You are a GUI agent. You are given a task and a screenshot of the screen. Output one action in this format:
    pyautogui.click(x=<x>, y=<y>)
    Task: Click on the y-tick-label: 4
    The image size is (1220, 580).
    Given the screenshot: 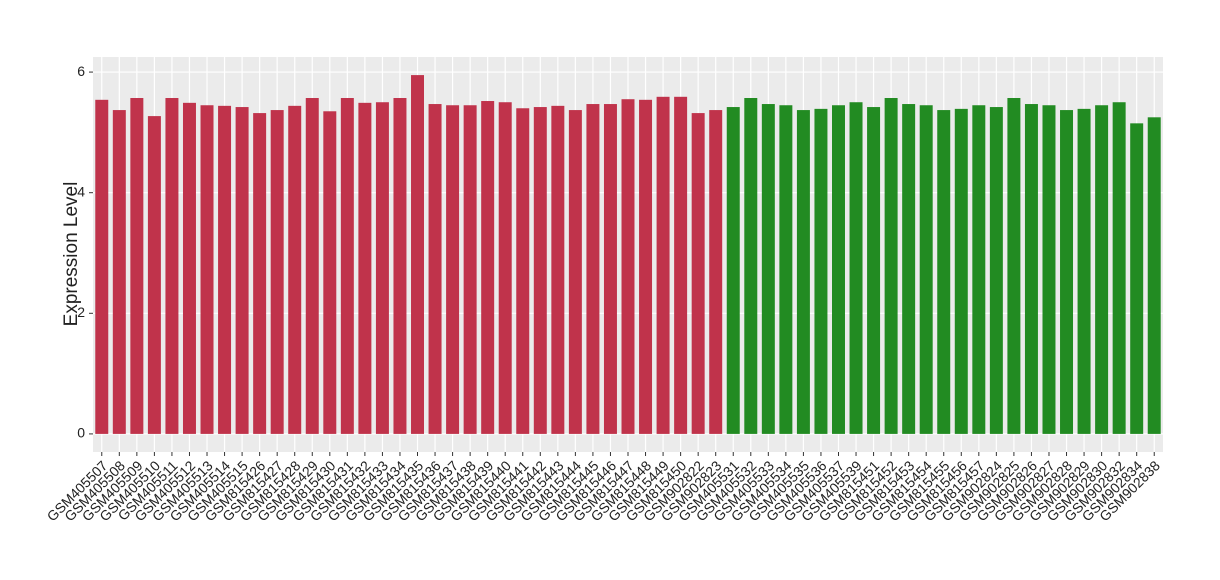 What is the action you would take?
    pyautogui.click(x=81, y=191)
    